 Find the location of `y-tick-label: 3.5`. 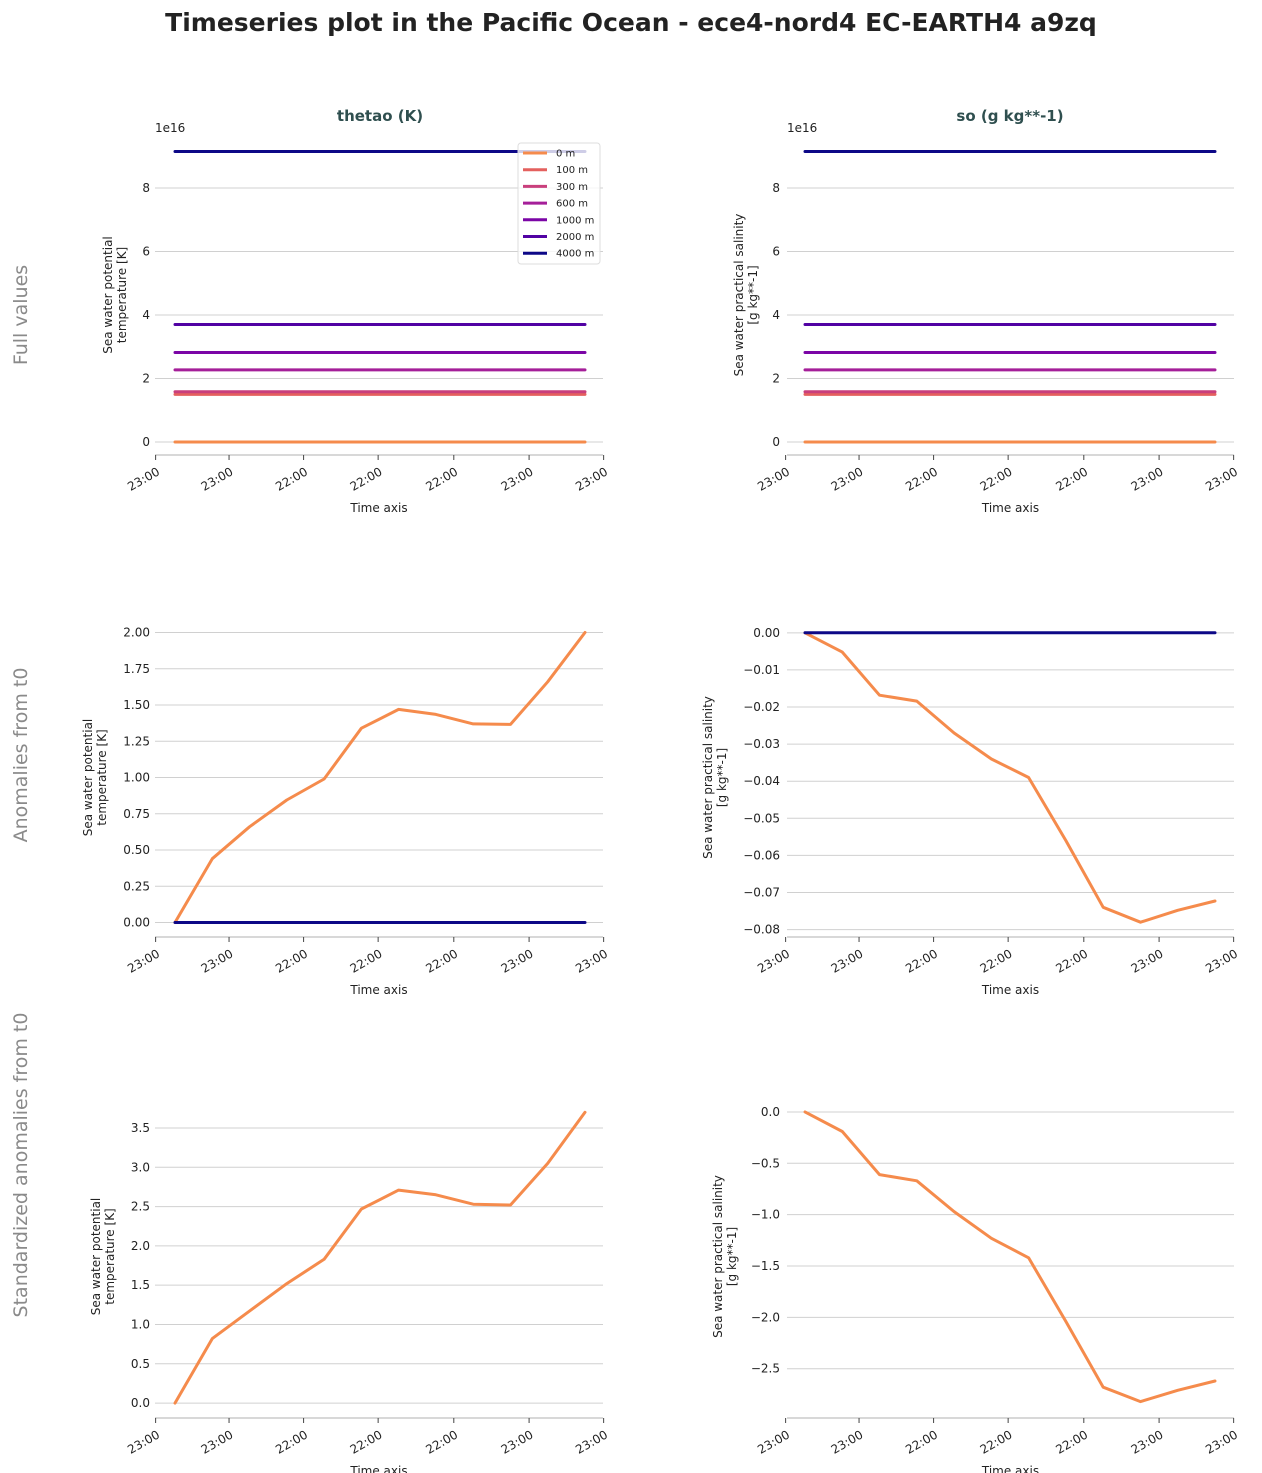

y-tick-label: 3.5 is located at coordinates (140, 1128).